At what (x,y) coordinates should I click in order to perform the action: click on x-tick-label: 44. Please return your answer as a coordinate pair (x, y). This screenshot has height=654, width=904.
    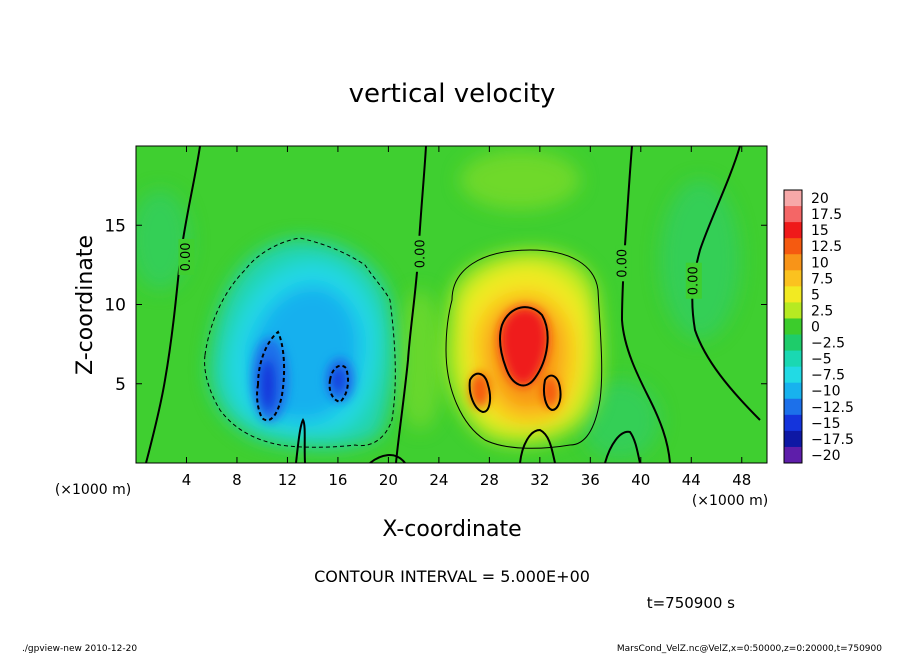
    Looking at the image, I should click on (691, 480).